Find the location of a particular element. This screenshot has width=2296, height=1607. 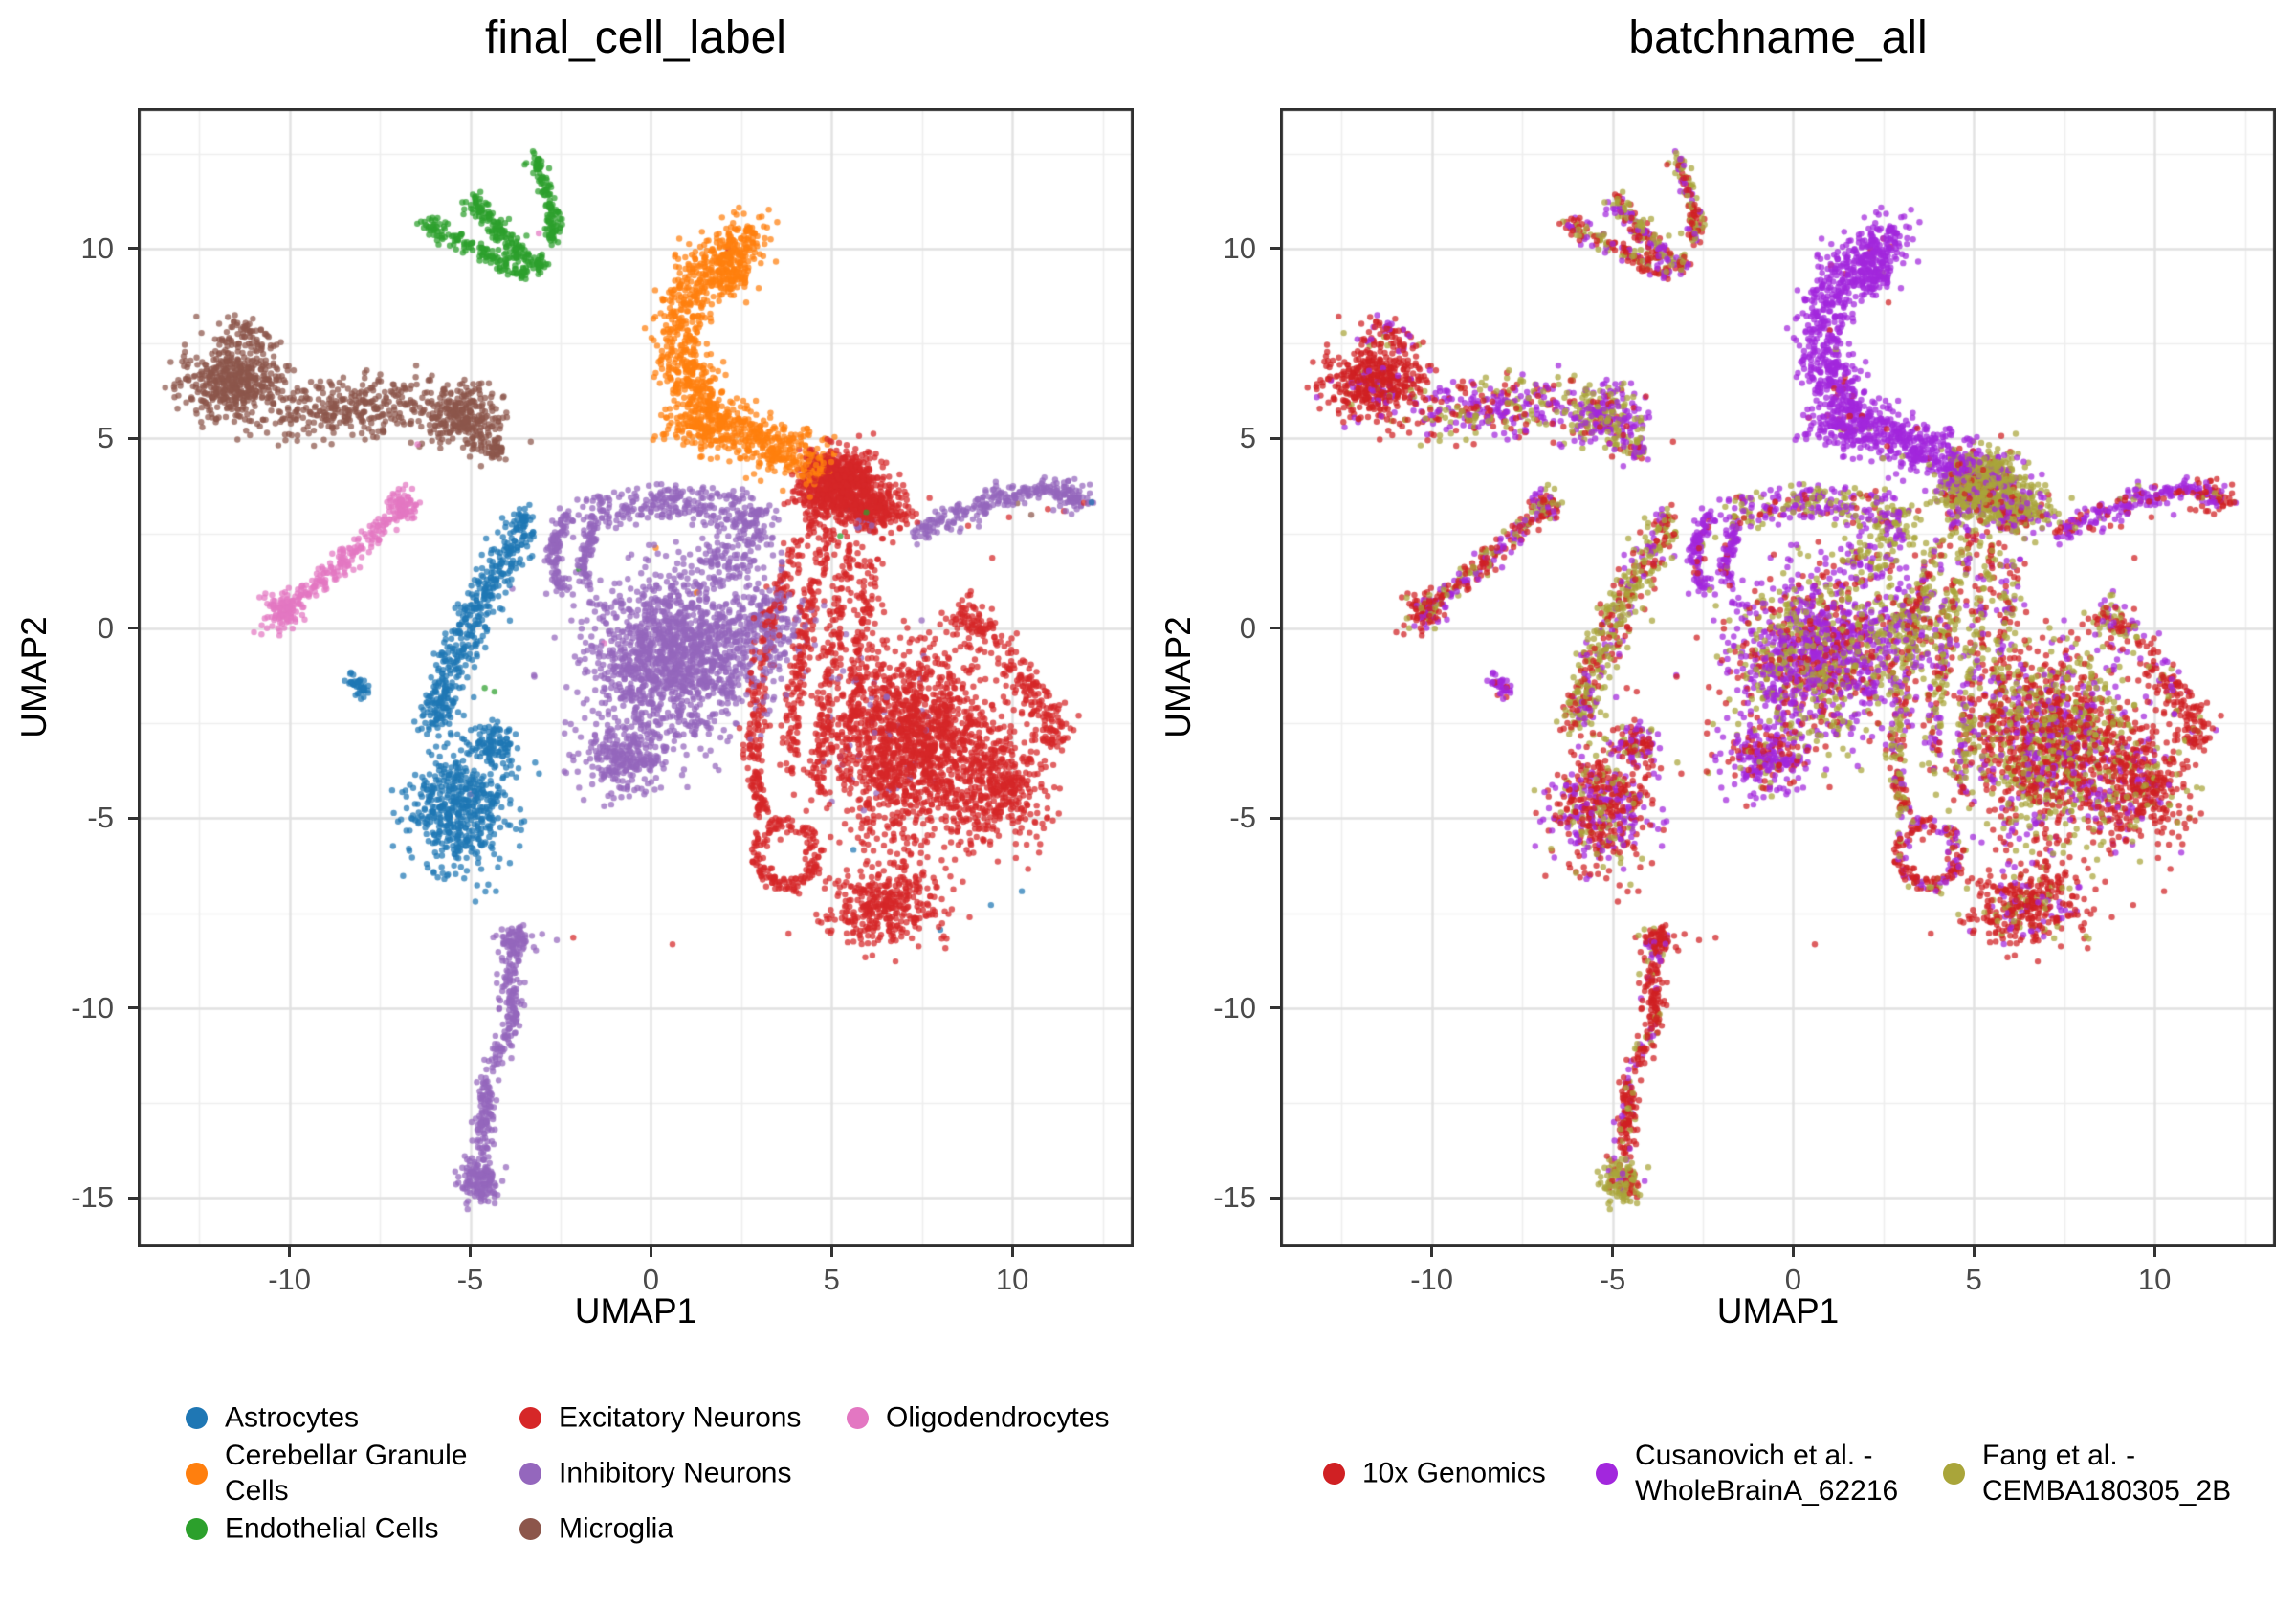

legend-swatch-fang-et-al-cemba180305-2b is located at coordinates (1954, 1474).